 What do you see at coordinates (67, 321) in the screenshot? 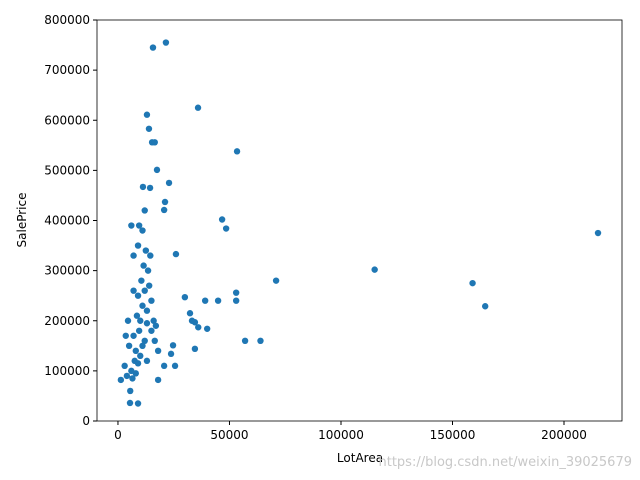
I see `y-tick-label: 200000` at bounding box center [67, 321].